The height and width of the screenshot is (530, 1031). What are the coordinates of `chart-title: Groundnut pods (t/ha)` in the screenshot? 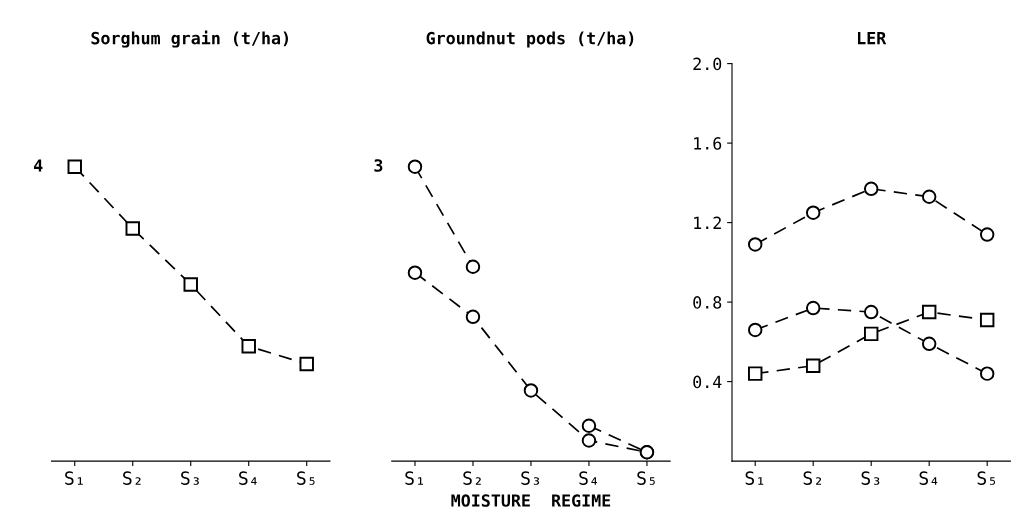 It's located at (530, 39).